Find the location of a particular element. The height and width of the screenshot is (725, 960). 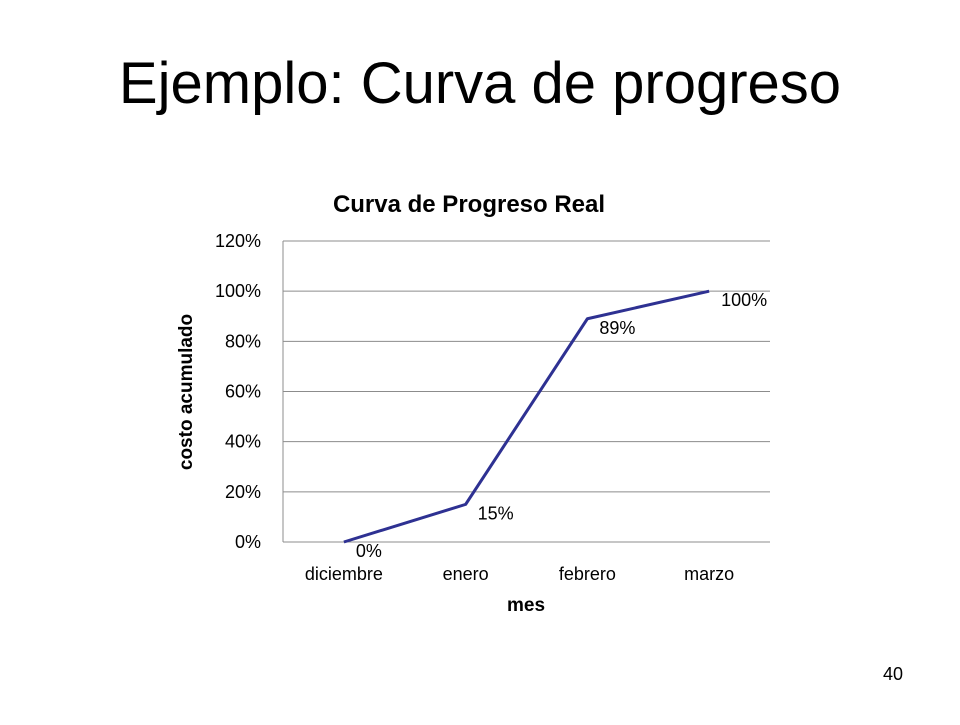

page-number: 40 is located at coordinates (892, 674).